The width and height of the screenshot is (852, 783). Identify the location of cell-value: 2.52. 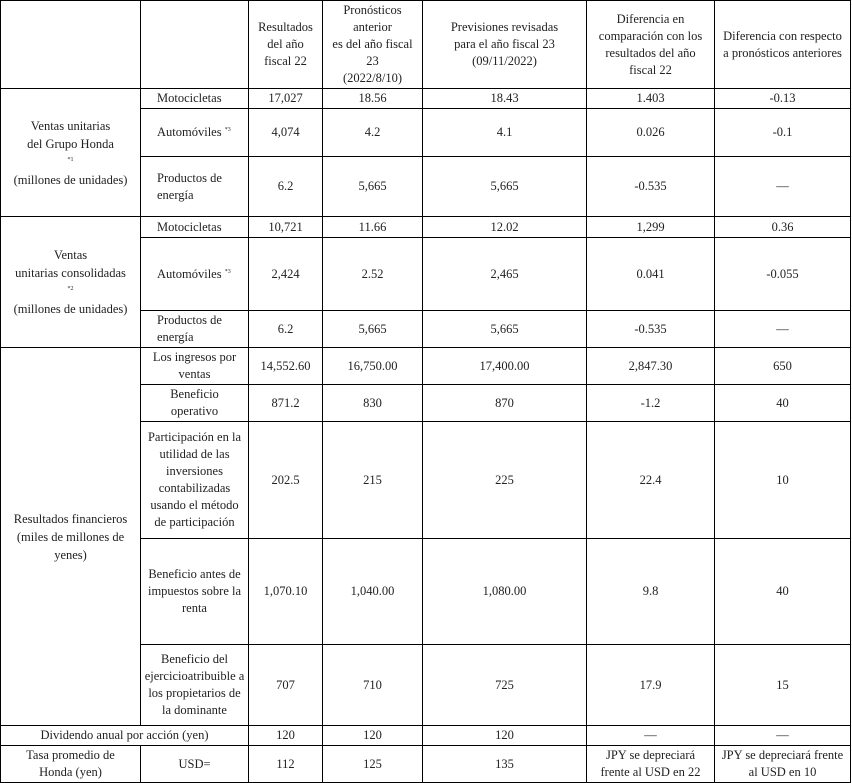
(372, 274).